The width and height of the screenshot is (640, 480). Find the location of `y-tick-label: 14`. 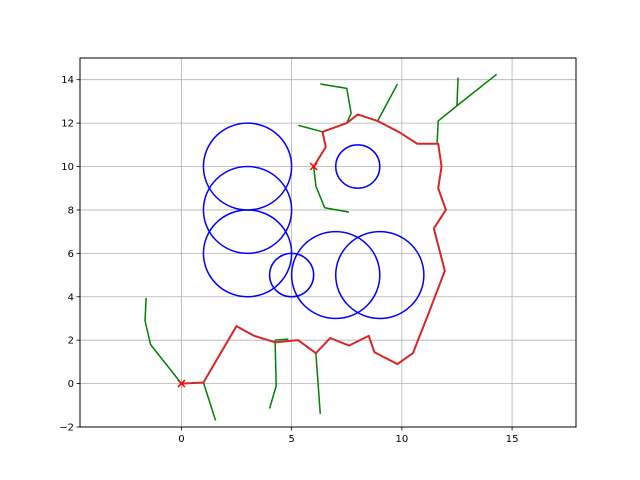

y-tick-label: 14 is located at coordinates (67, 80).